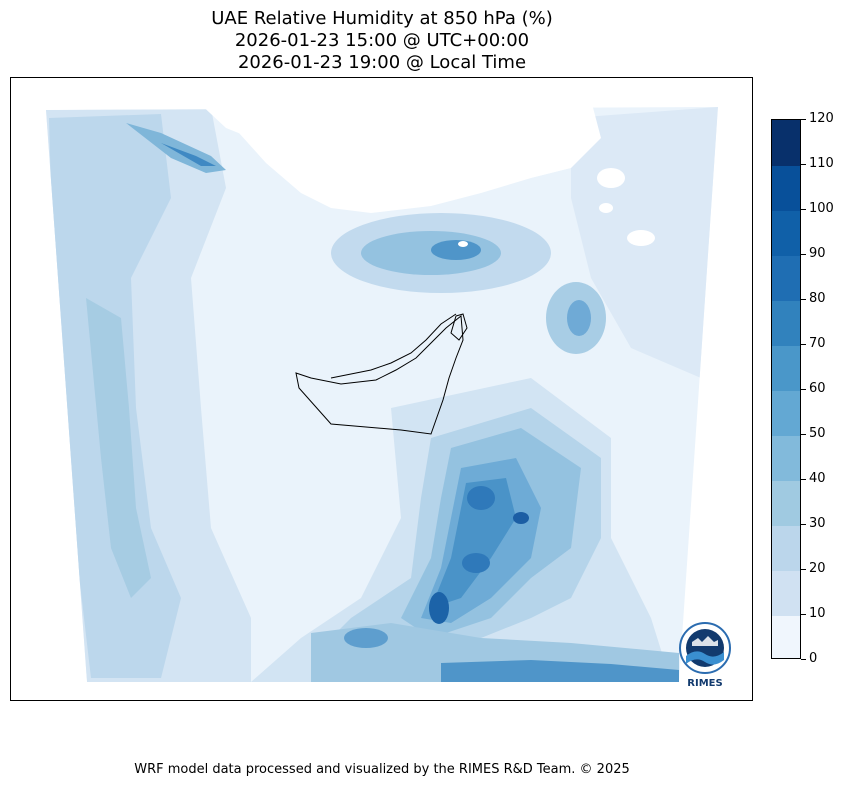  What do you see at coordinates (382, 62) in the screenshot?
I see `map-title-line-3: 2026-01-23 19:00 @ Local Time` at bounding box center [382, 62].